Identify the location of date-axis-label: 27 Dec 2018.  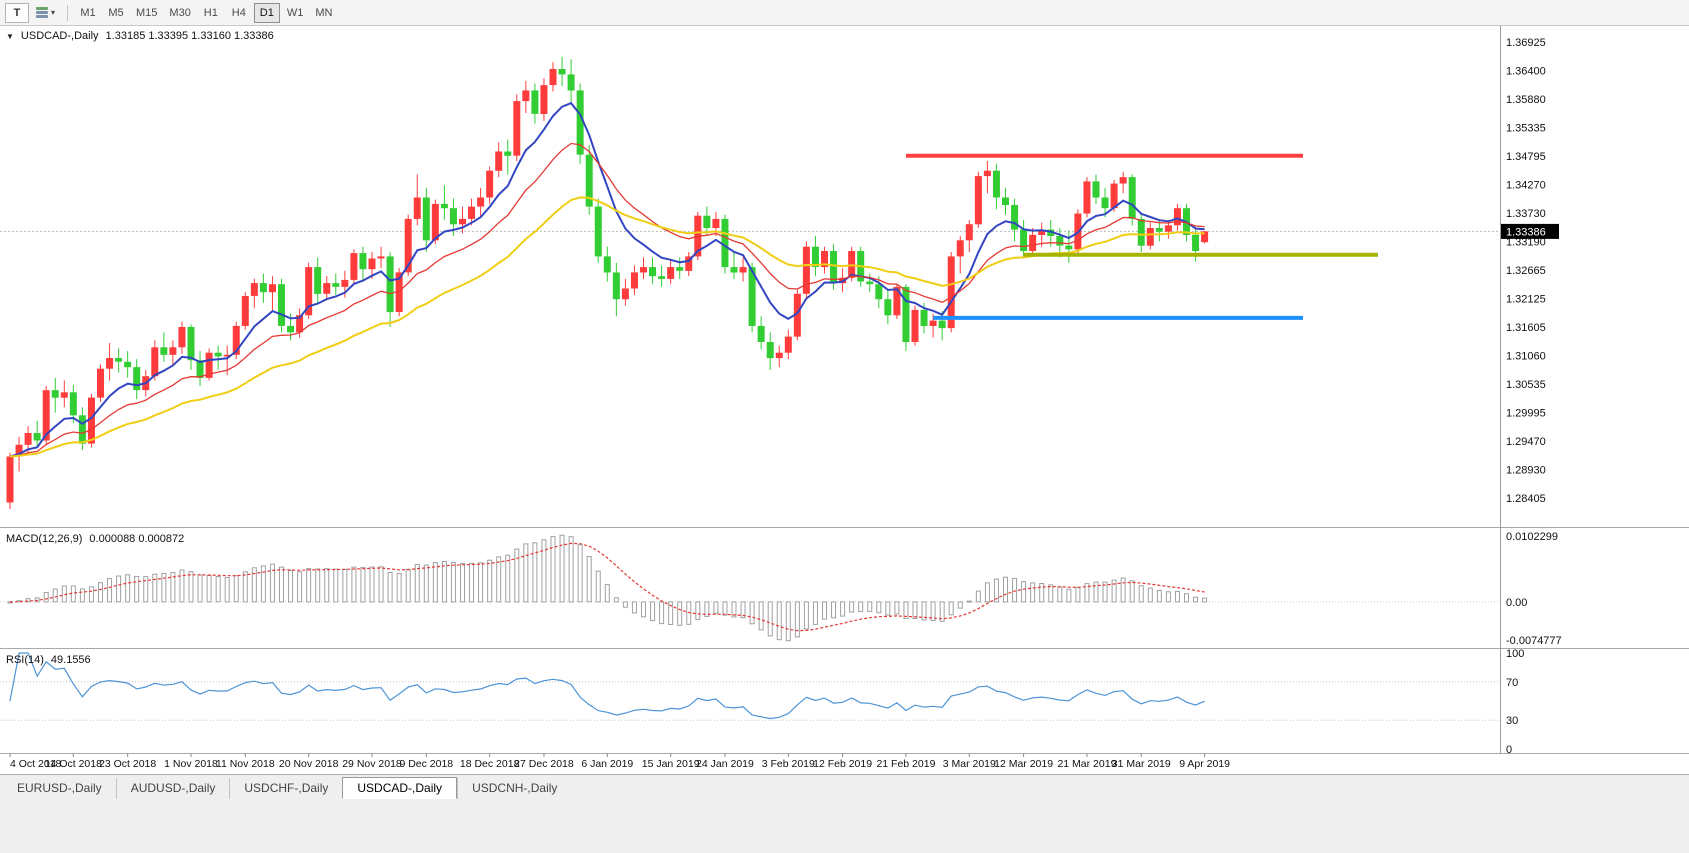
(544, 764).